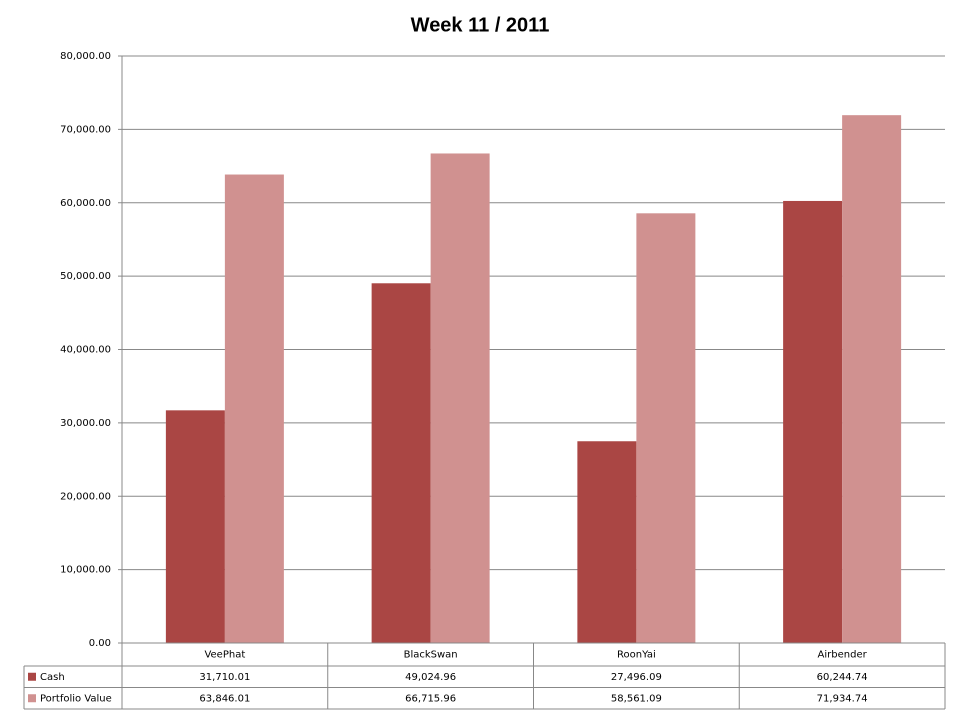  I want to click on y-tick-label: 60,000.00, so click(85, 203).